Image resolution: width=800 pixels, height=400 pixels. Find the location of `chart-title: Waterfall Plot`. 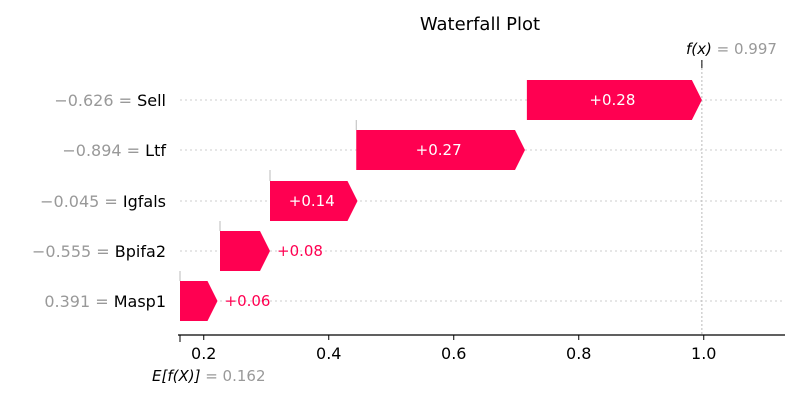

chart-title: Waterfall Plot is located at coordinates (480, 24).